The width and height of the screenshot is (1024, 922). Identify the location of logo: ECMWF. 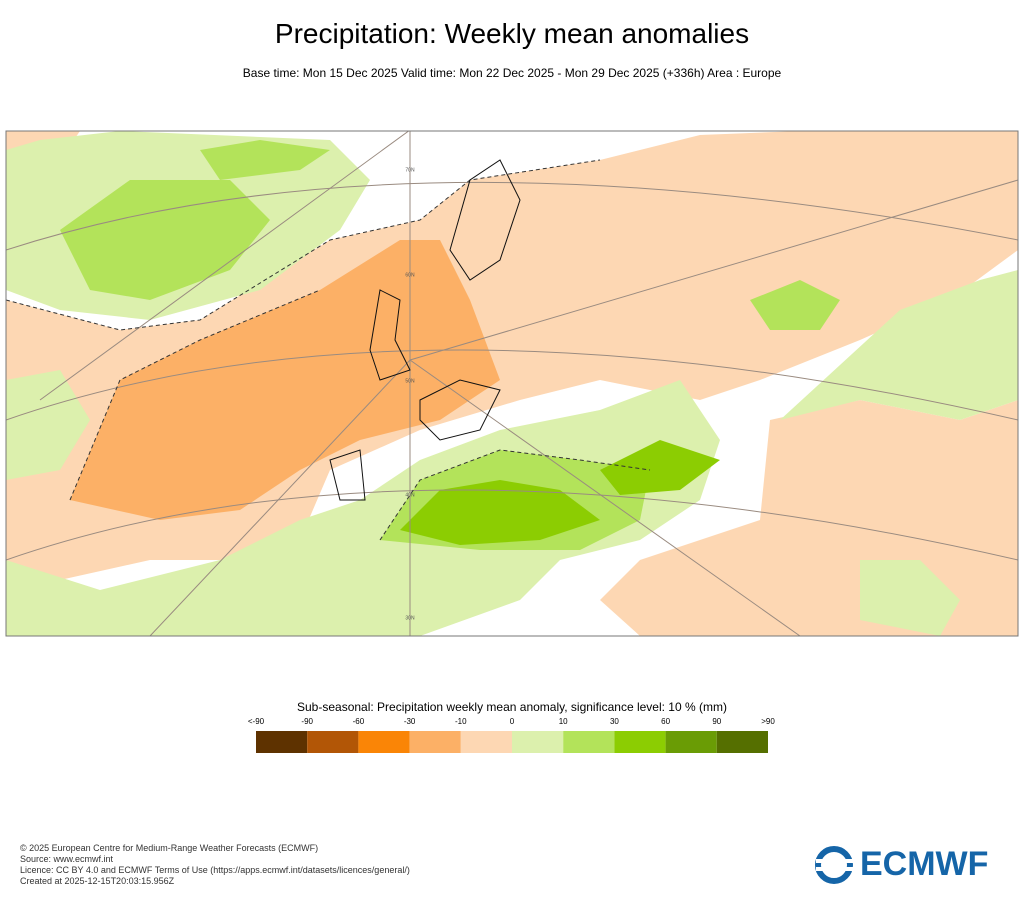
(901, 864).